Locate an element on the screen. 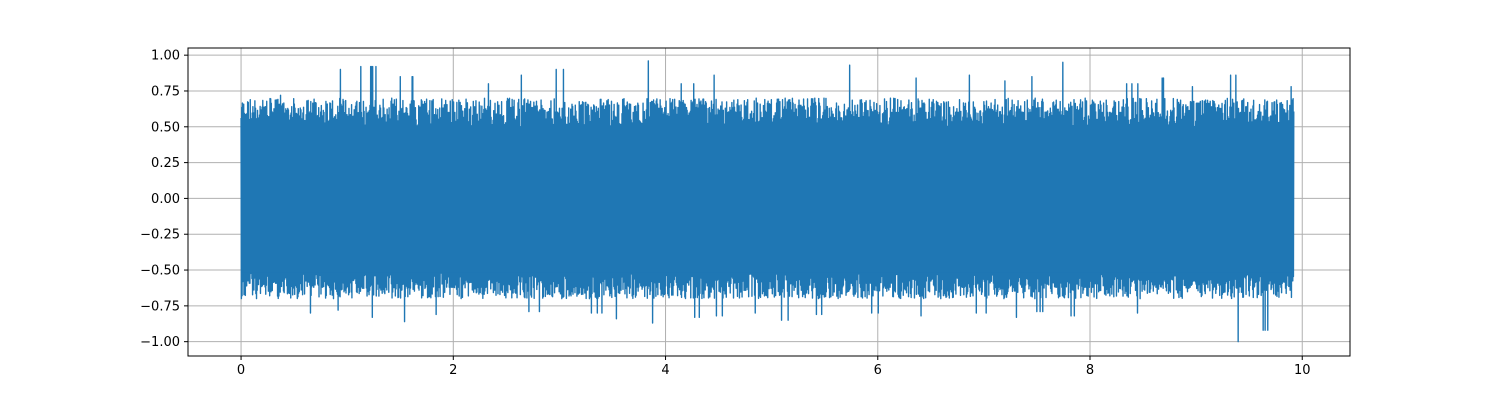  y-tick-label: 0.00 is located at coordinates (165, 199).